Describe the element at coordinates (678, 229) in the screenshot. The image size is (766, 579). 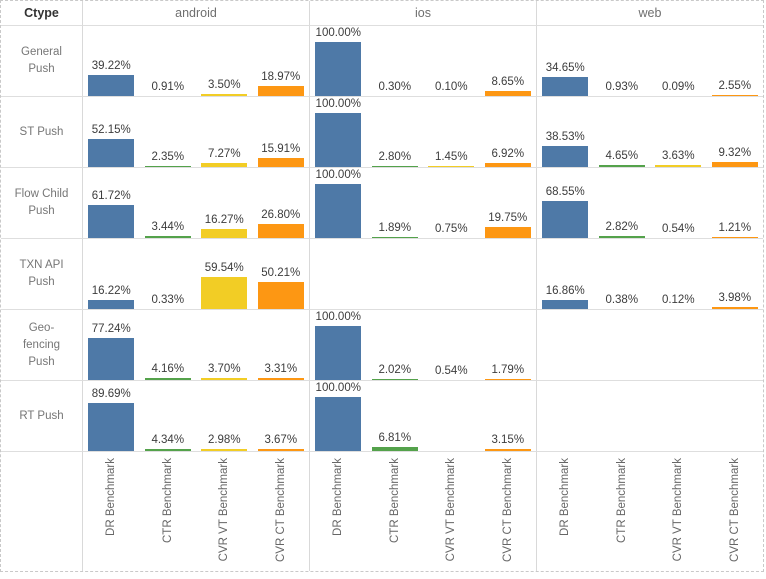
I see `value-label: 0.54%` at that location.